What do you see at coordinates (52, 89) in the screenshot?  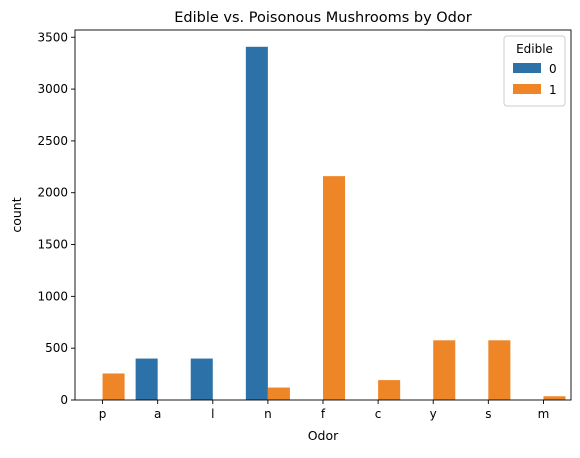 I see `y-tick-label: 3000` at bounding box center [52, 89].